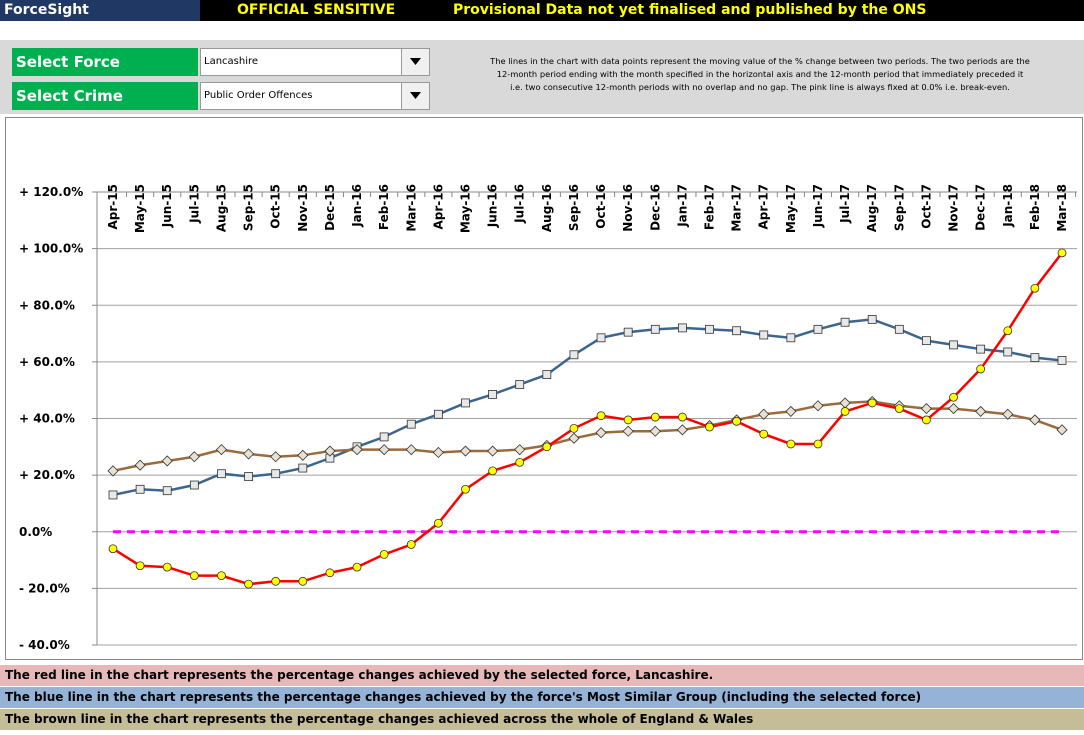  What do you see at coordinates (411, 208) in the screenshot?
I see `x-tick-label: Mar-16` at bounding box center [411, 208].